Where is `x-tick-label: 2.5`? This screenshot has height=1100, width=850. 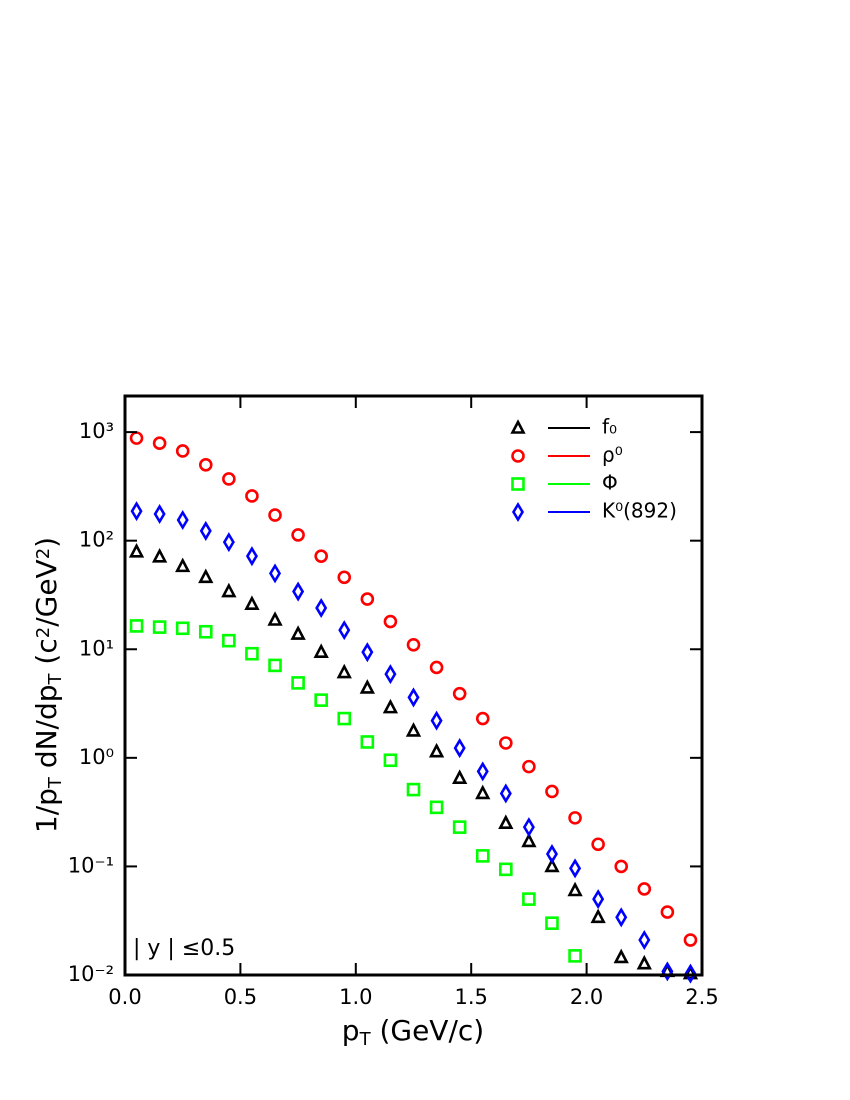
x-tick-label: 2.5 is located at coordinates (701, 997).